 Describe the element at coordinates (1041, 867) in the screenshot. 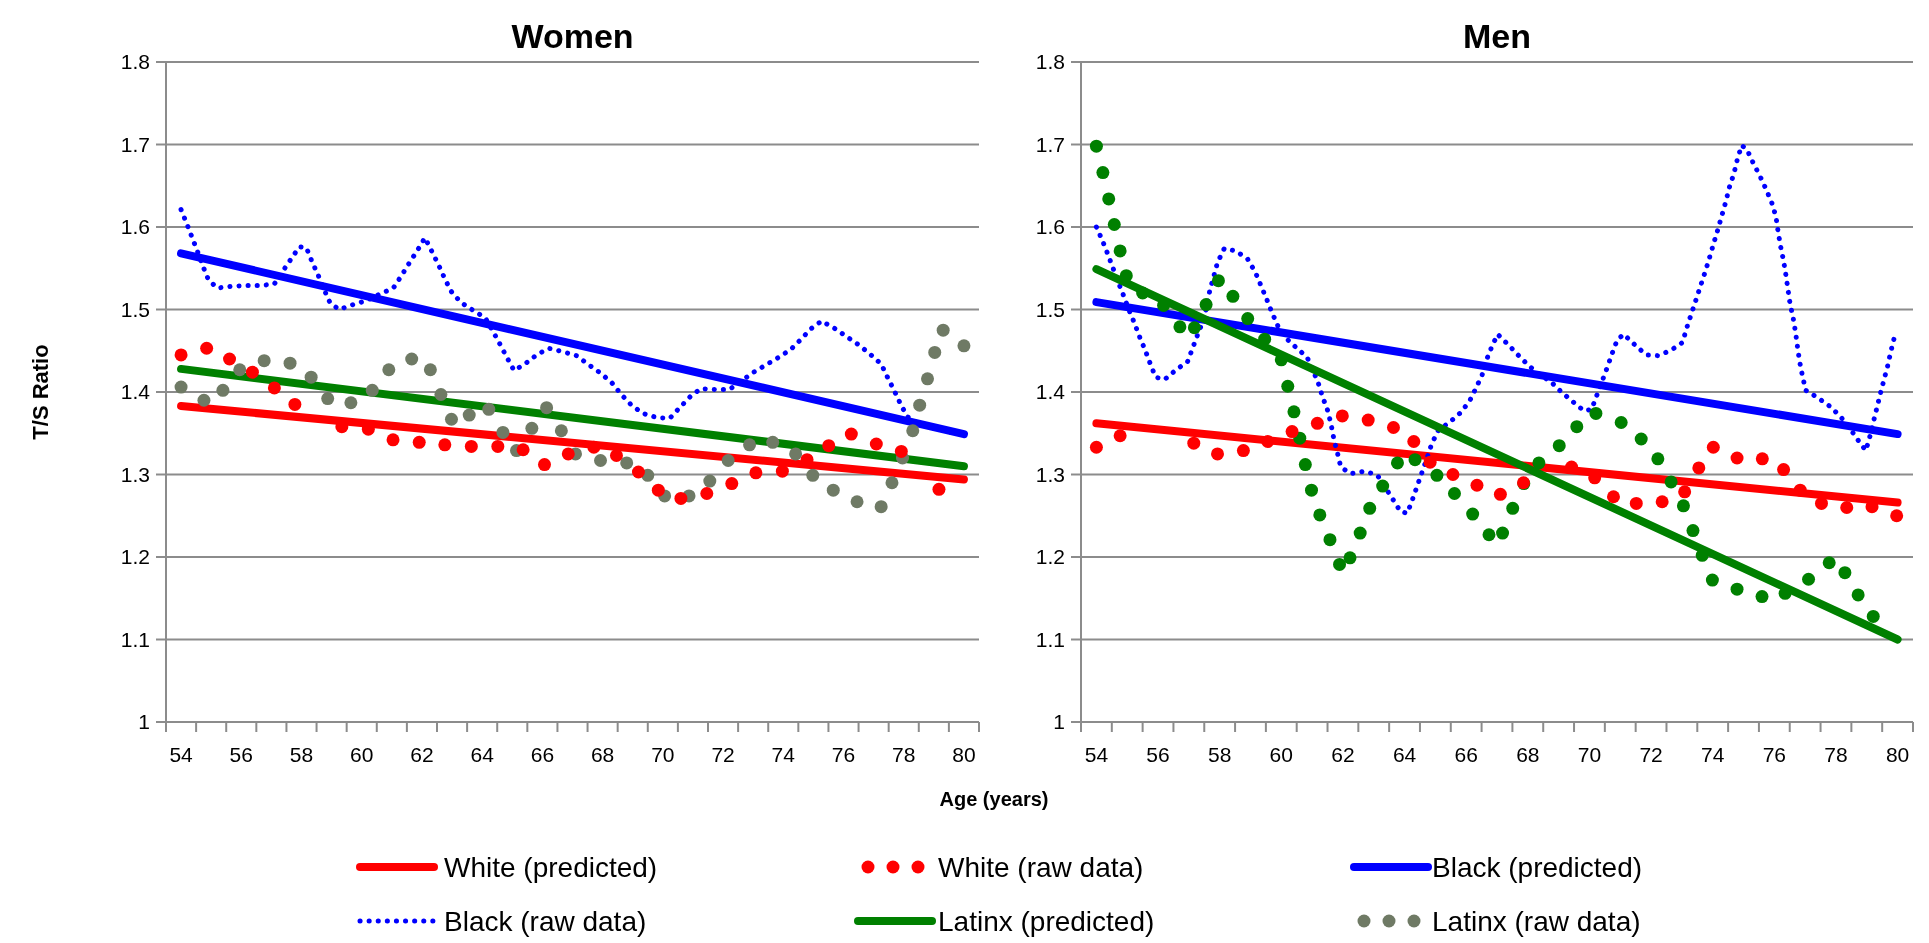

I see `legend-label: White (raw data)` at that location.